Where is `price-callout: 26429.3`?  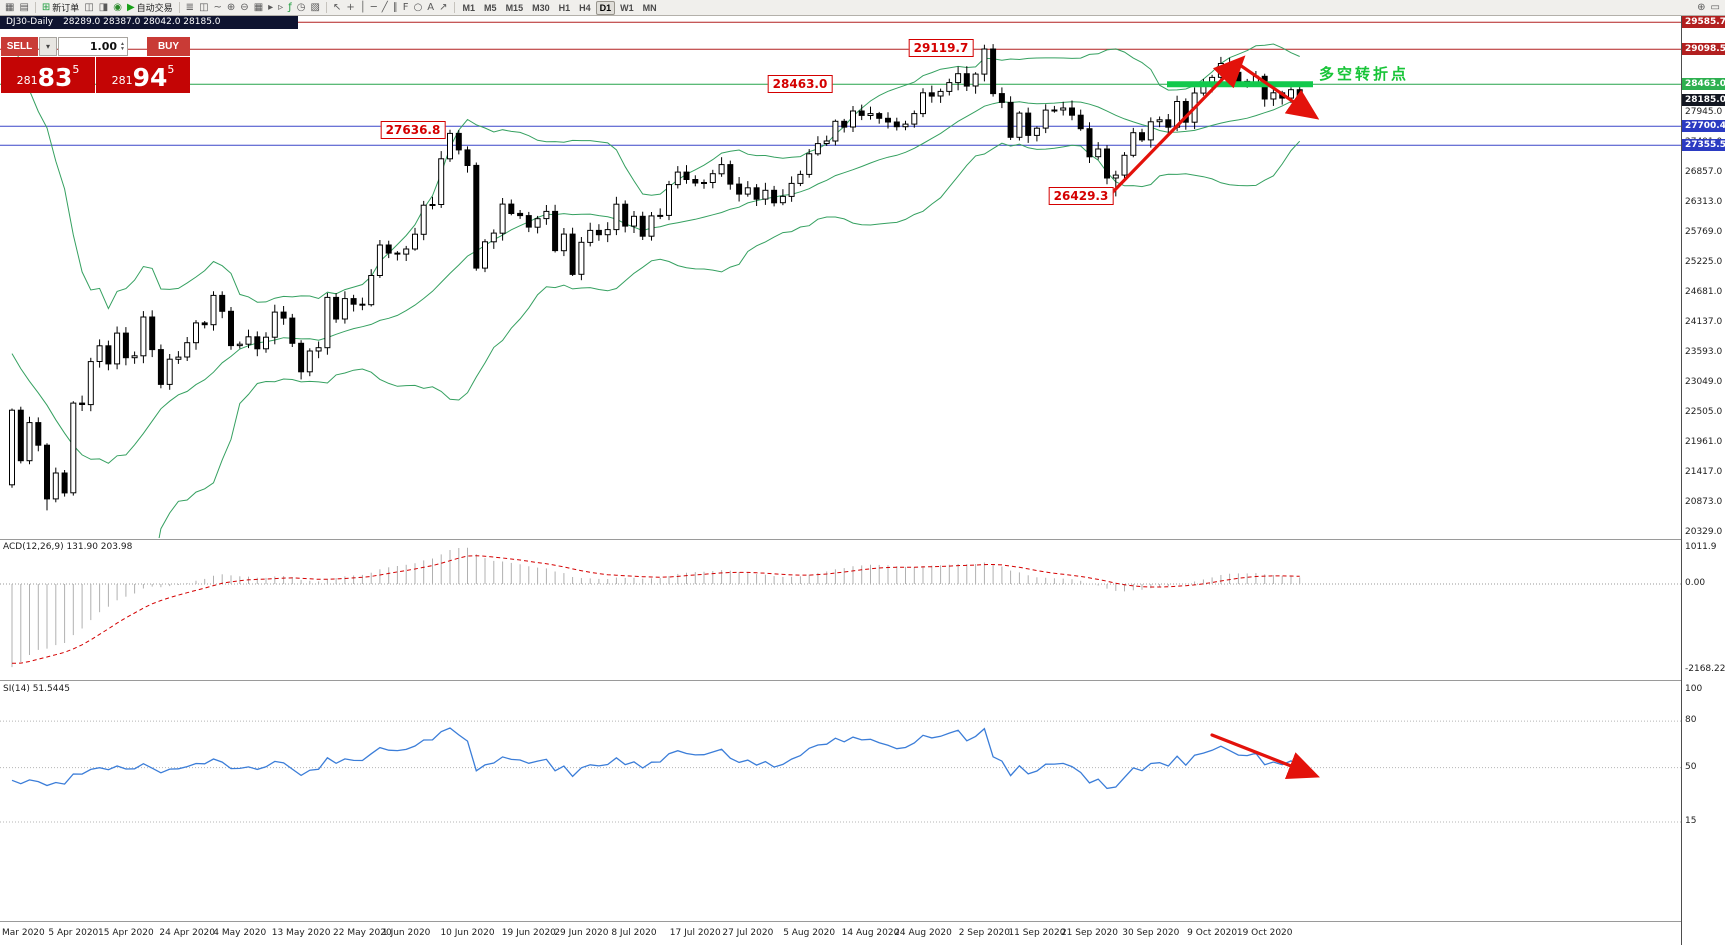 price-callout: 26429.3 is located at coordinates (1081, 196).